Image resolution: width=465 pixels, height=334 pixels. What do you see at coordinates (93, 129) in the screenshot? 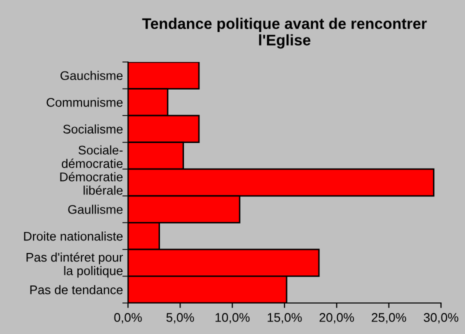
I see `y-tick-label: Socialisme` at bounding box center [93, 129].